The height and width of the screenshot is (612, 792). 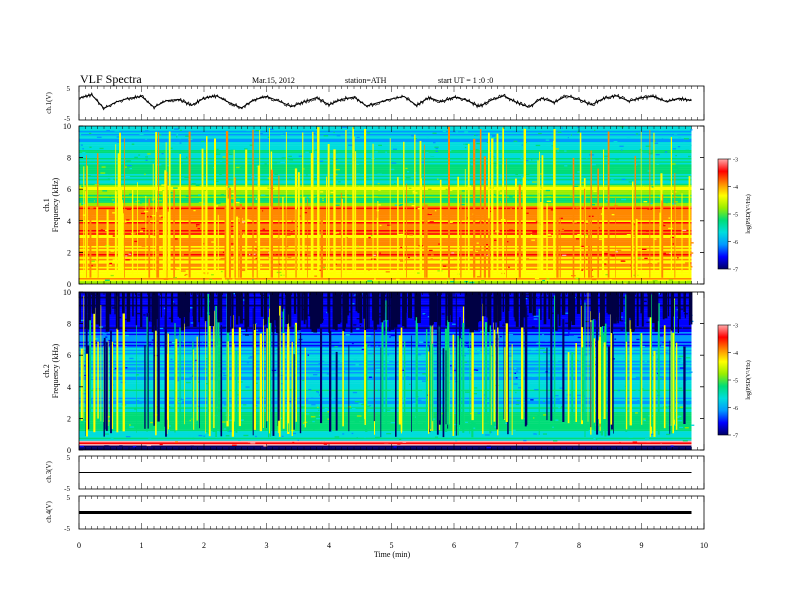 What do you see at coordinates (204, 545) in the screenshot?
I see `time-tick-label-2: 2` at bounding box center [204, 545].